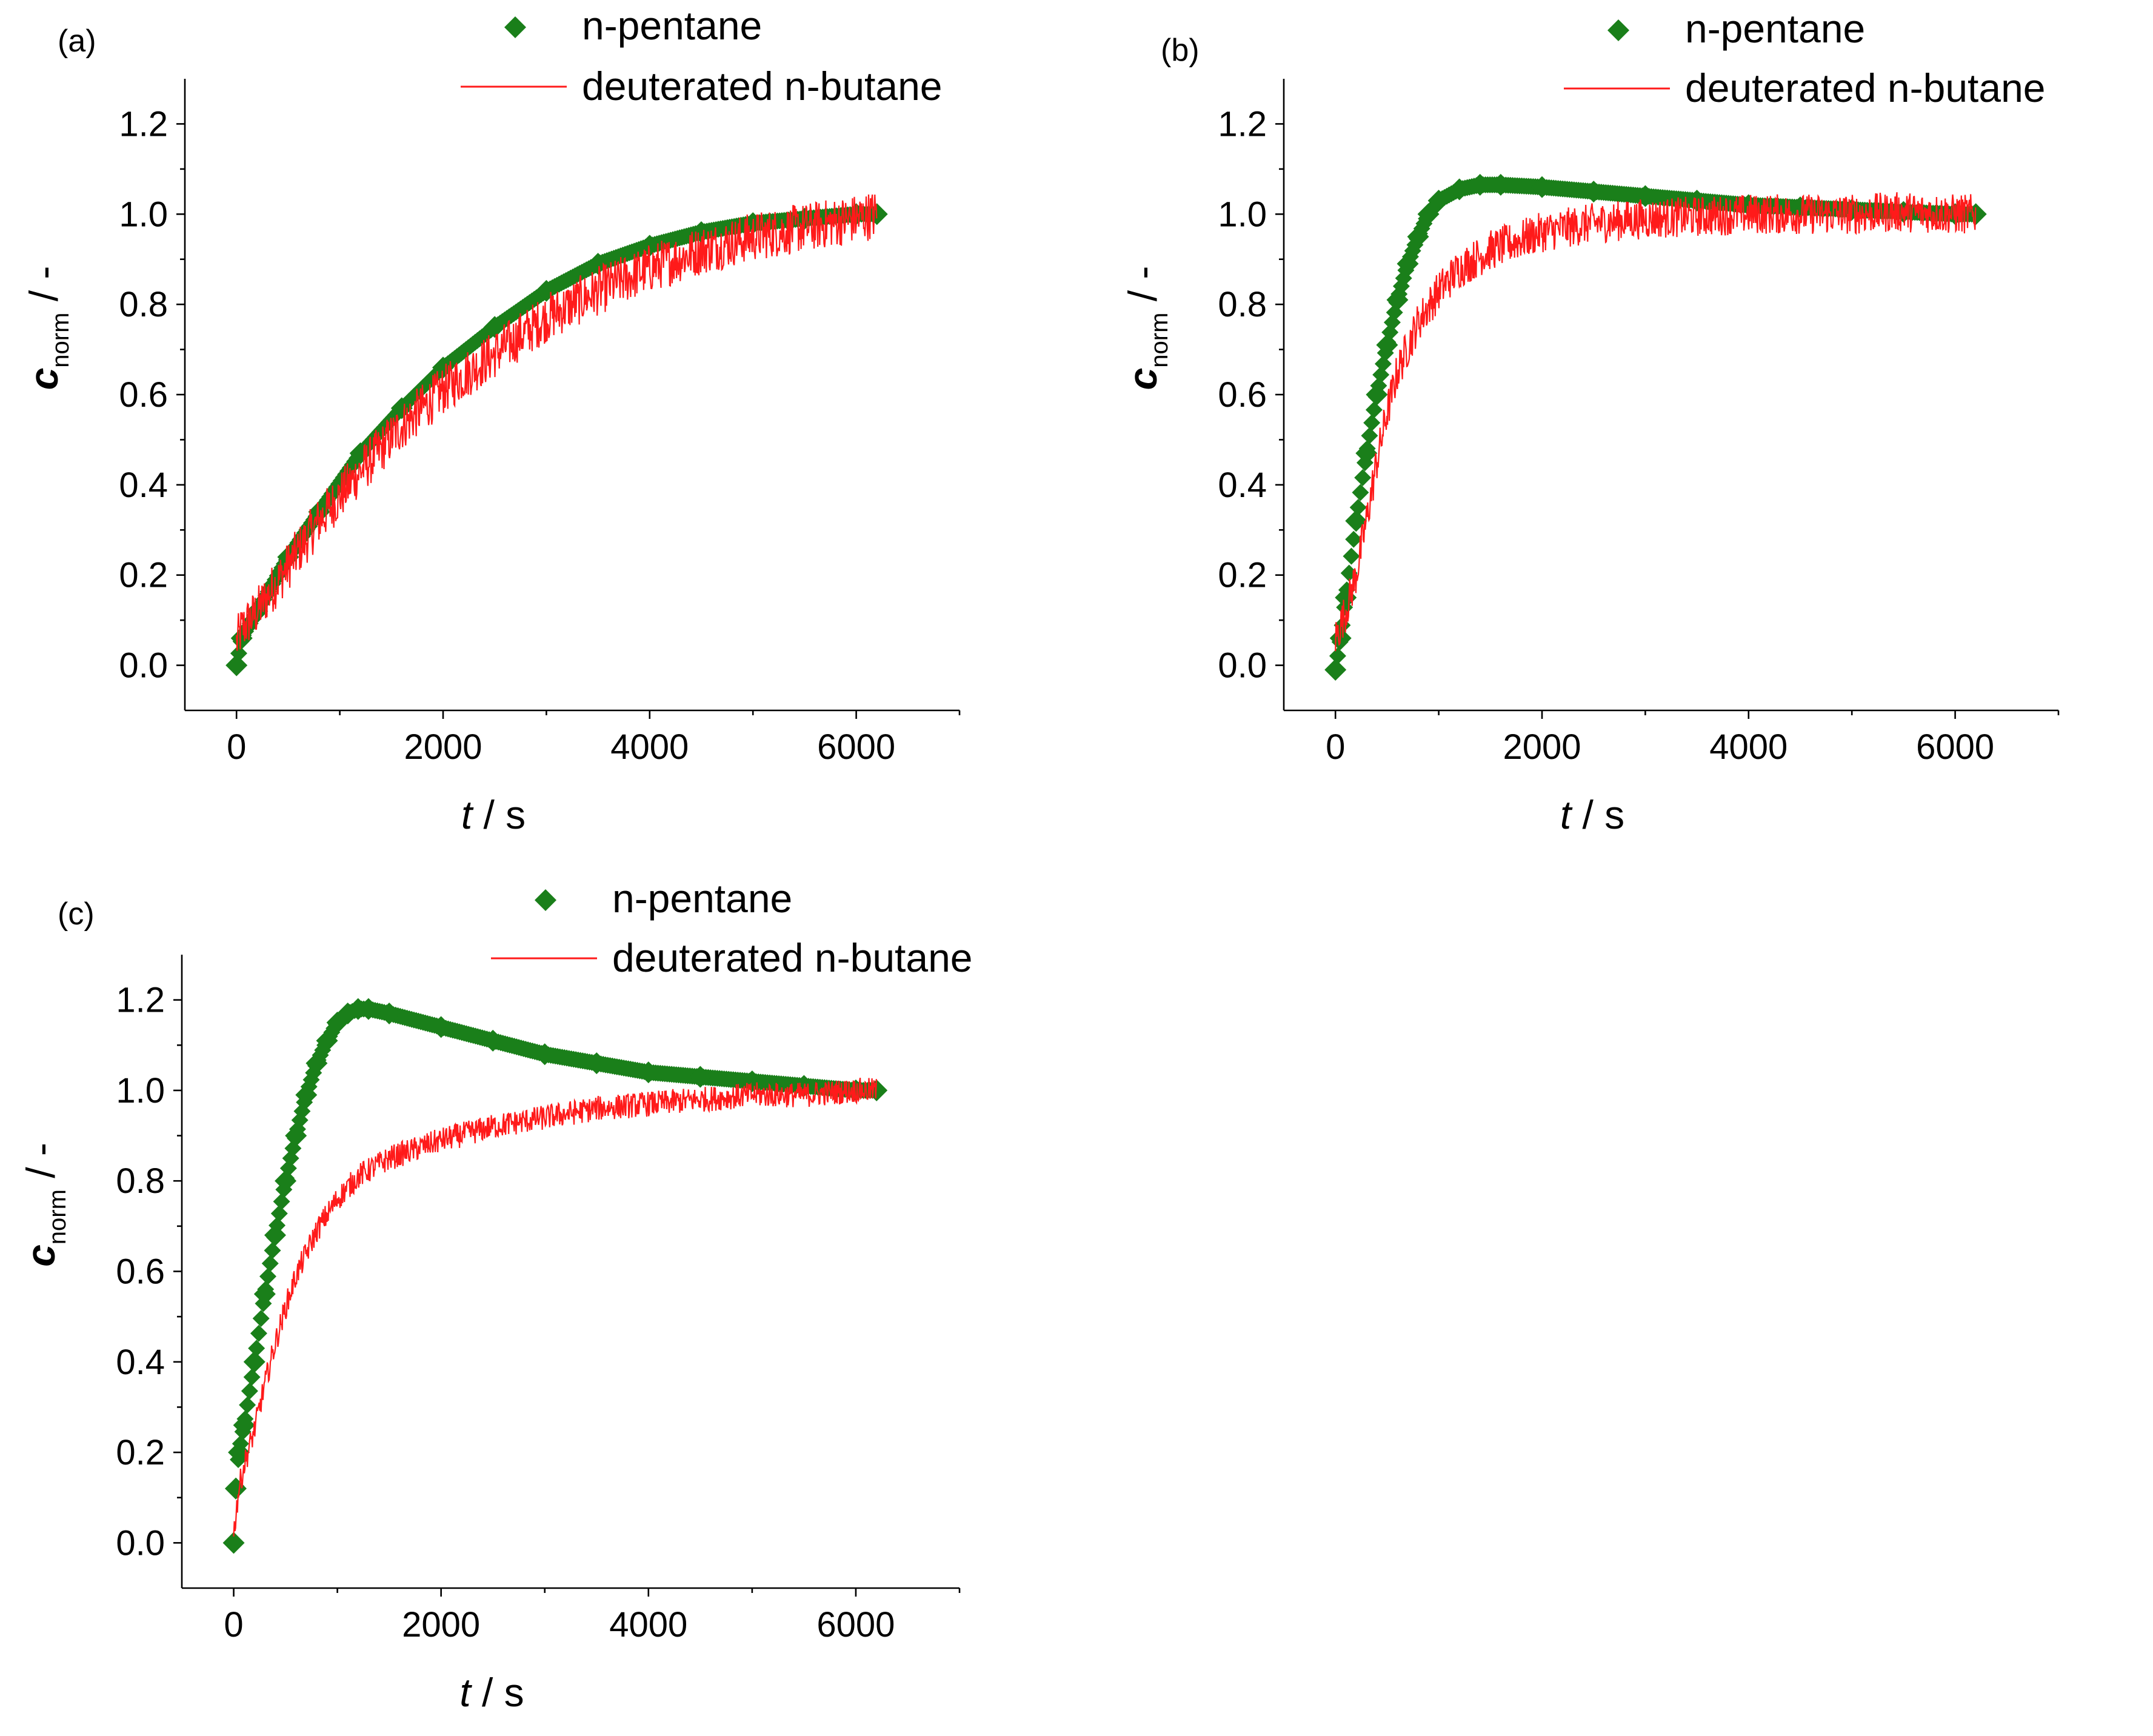 The width and height of the screenshot is (2153, 1736). I want to click on x-axis-title: t / s, so click(1592, 815).